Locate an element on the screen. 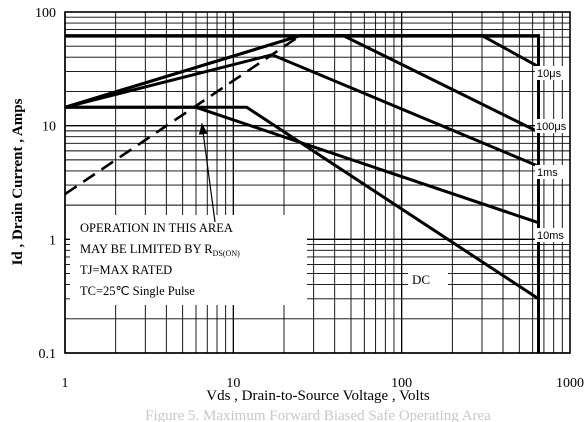 This screenshot has width=585, height=422. x-tick-label: 10 is located at coordinates (233, 383).